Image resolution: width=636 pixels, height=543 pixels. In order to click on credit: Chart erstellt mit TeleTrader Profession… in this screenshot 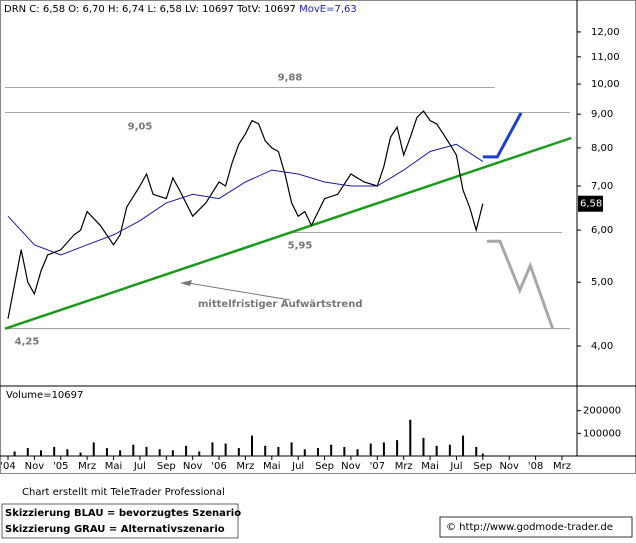, I will do `click(123, 492)`.